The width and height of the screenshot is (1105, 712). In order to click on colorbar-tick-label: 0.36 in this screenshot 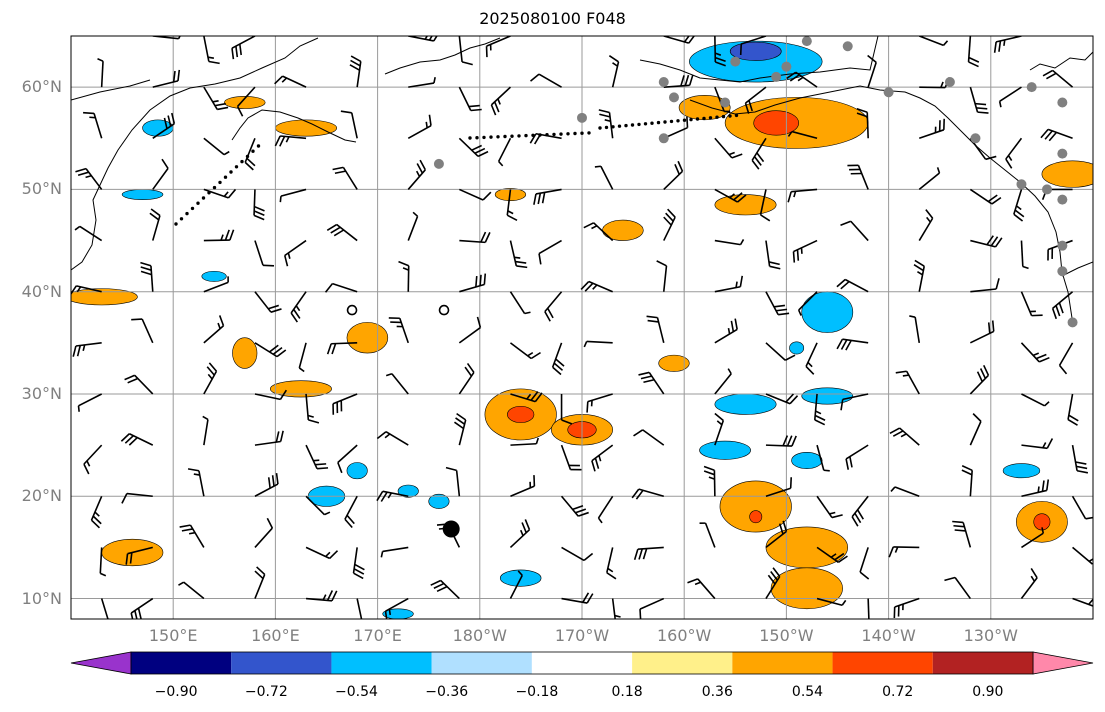, I will do `click(717, 692)`.